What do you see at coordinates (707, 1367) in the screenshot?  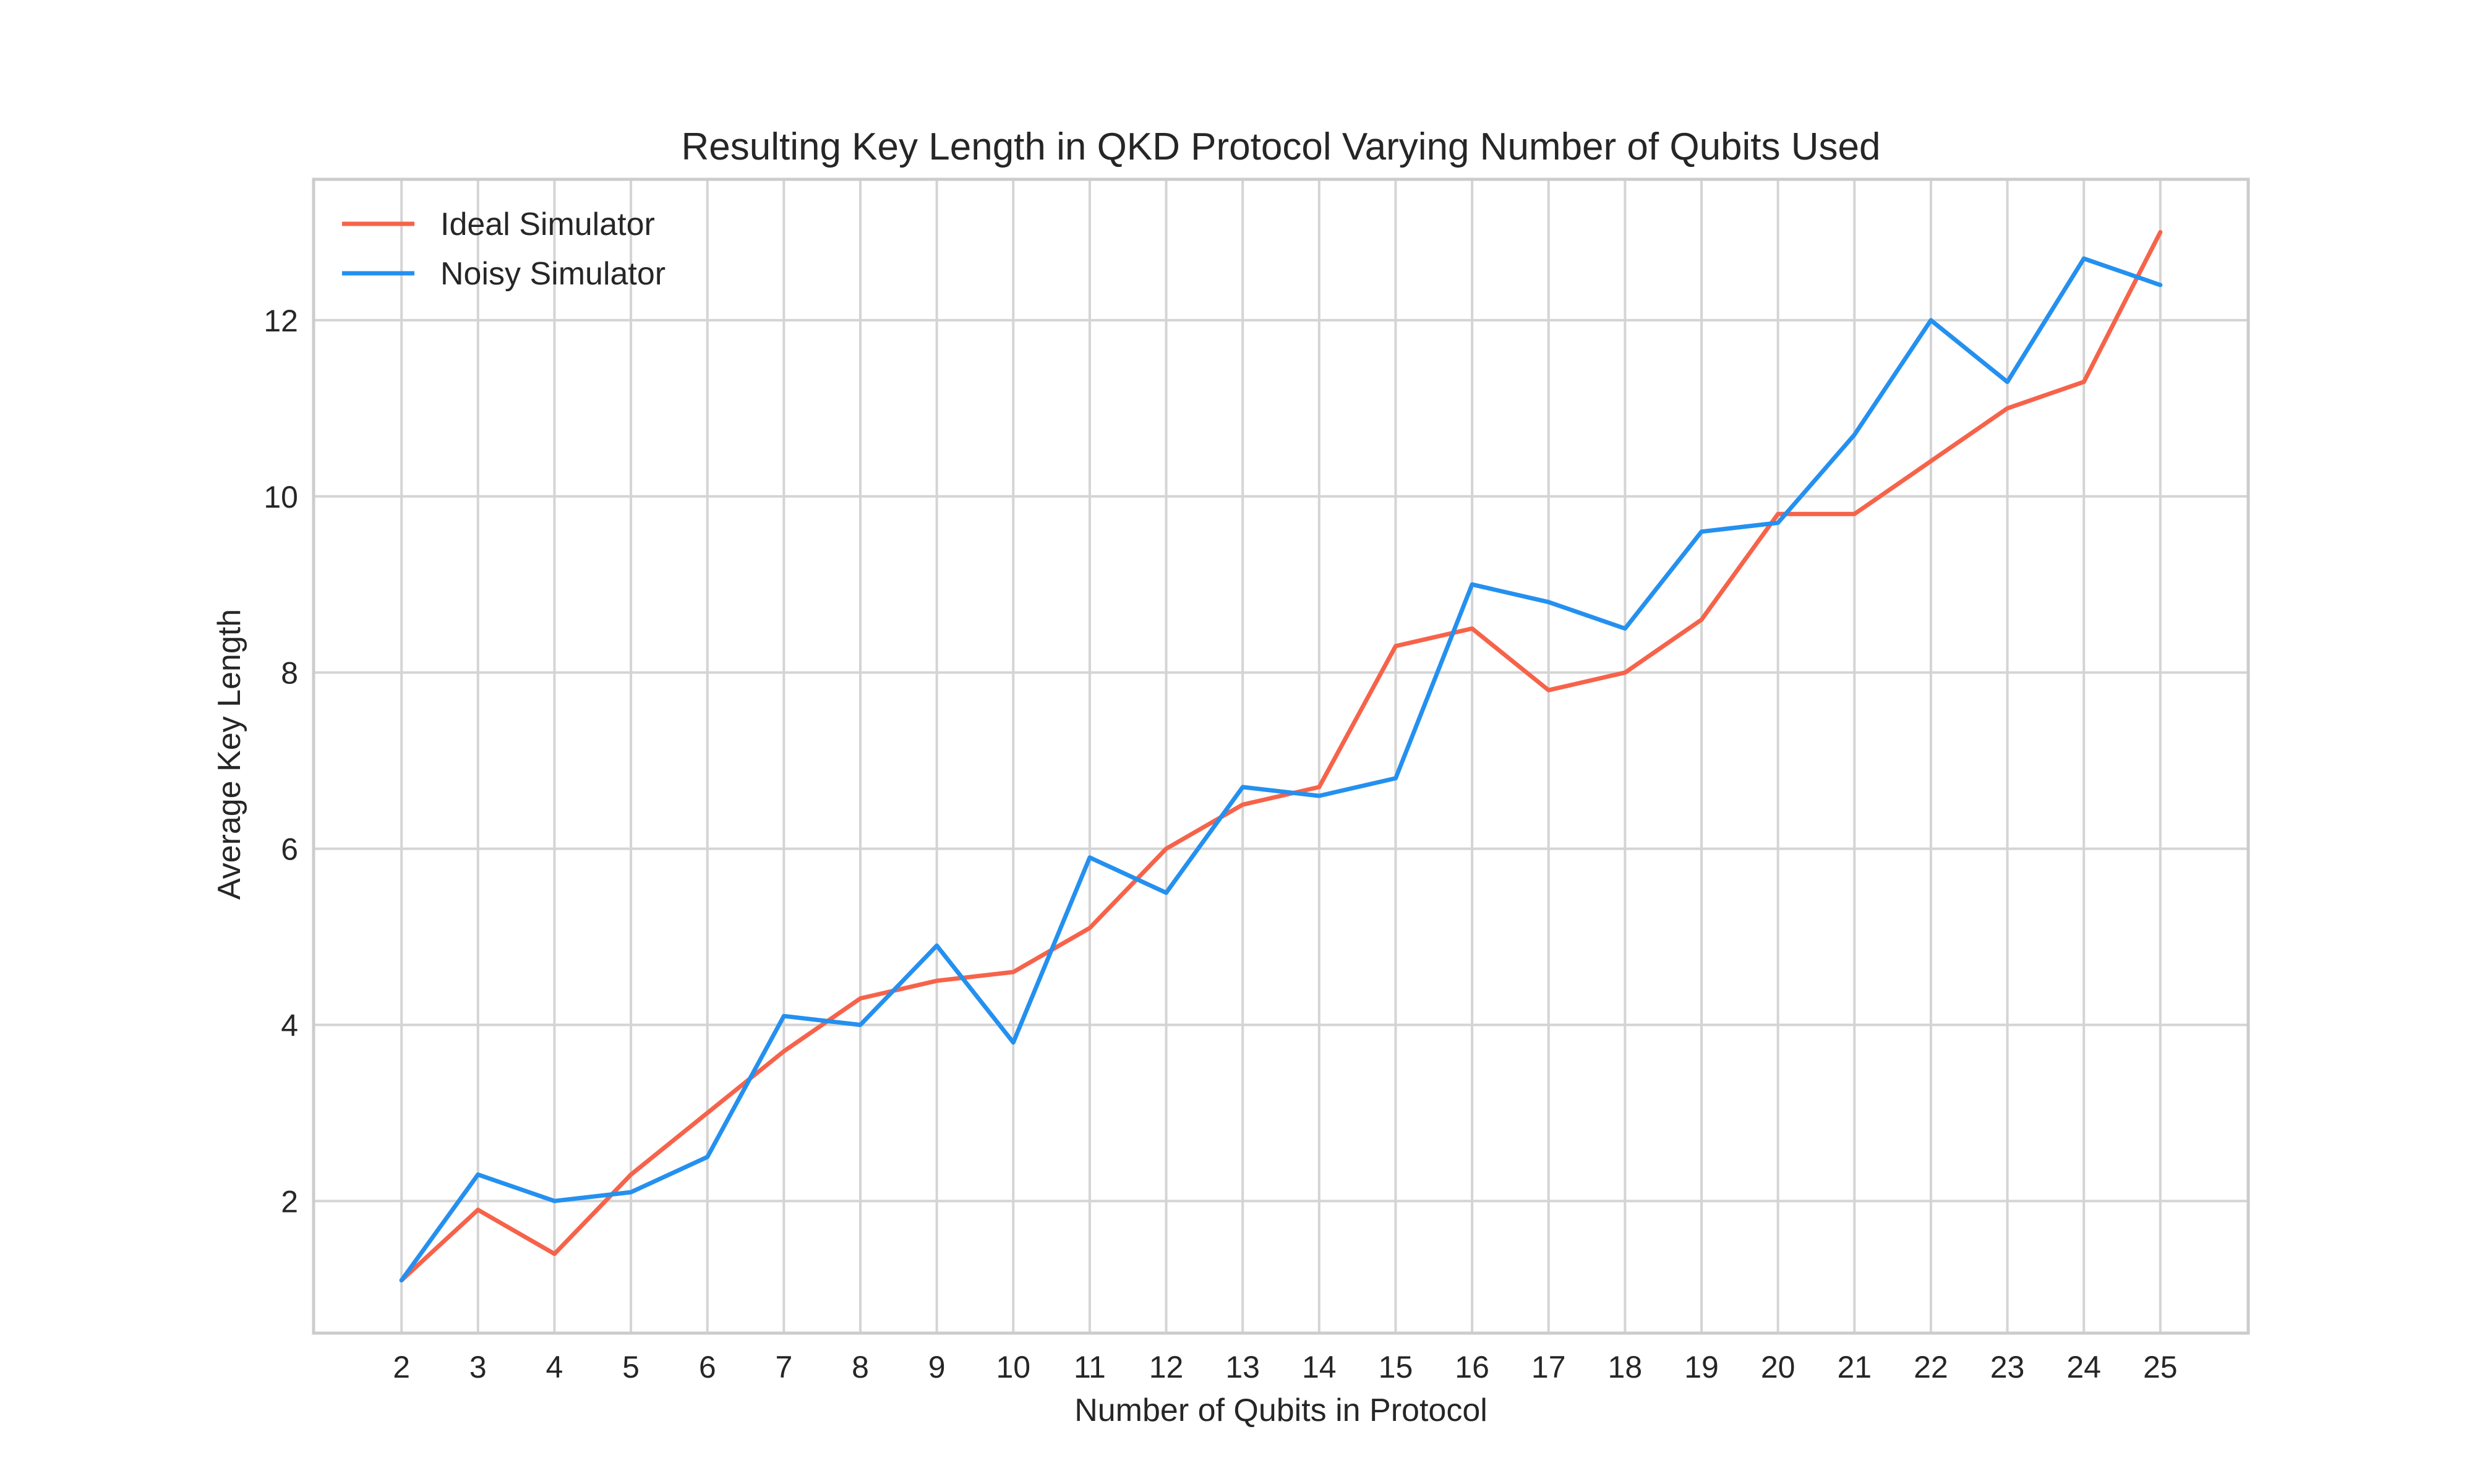 I see `x-tick-label: 6` at bounding box center [707, 1367].